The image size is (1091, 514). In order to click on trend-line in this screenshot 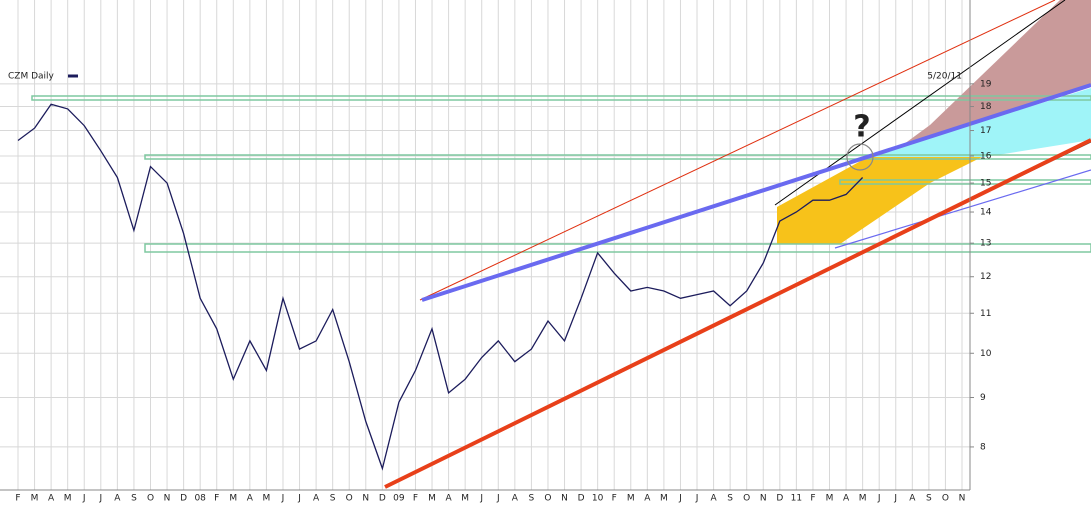, I will do `click(962, 209)`.